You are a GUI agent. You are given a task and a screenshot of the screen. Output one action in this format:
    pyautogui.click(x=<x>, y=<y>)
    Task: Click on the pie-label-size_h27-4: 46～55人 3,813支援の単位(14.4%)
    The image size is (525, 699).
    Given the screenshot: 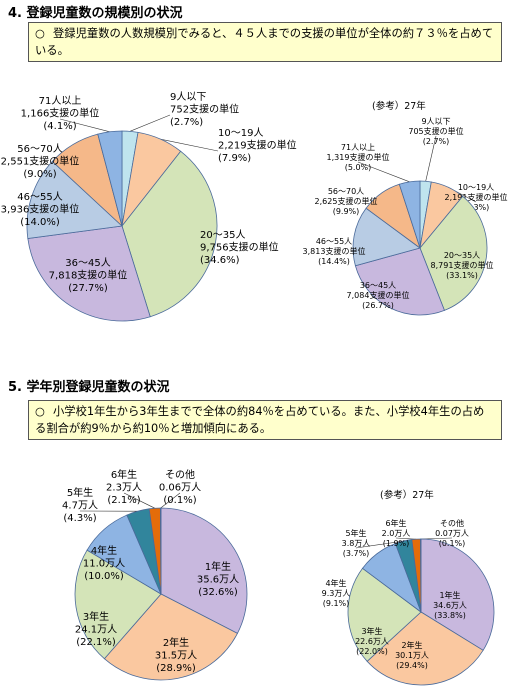 What is the action you would take?
    pyautogui.click(x=334, y=251)
    